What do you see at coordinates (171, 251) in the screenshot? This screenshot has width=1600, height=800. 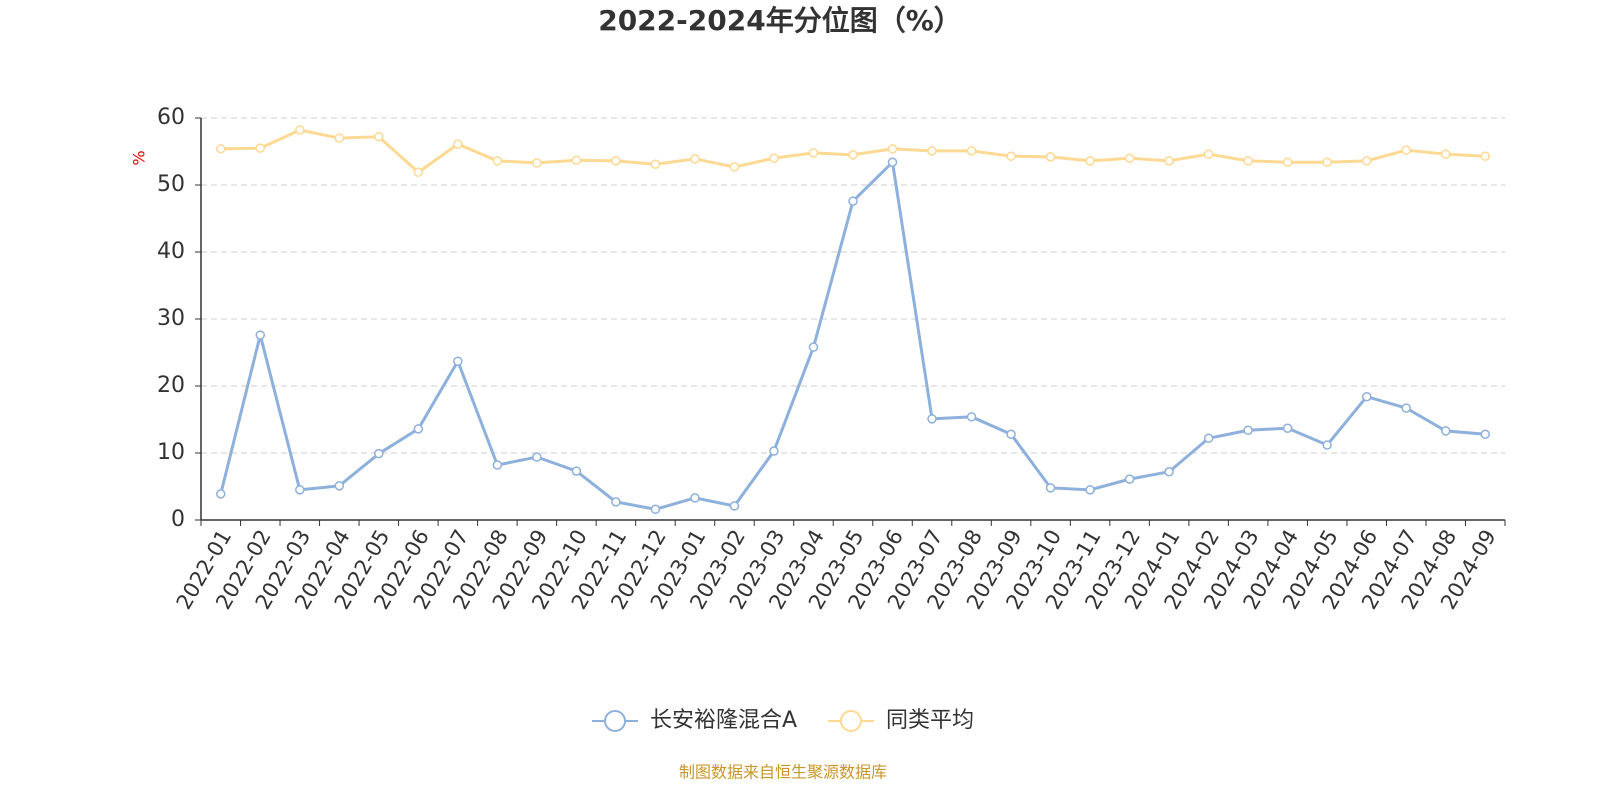 I see `y-tick-label: 40` at bounding box center [171, 251].